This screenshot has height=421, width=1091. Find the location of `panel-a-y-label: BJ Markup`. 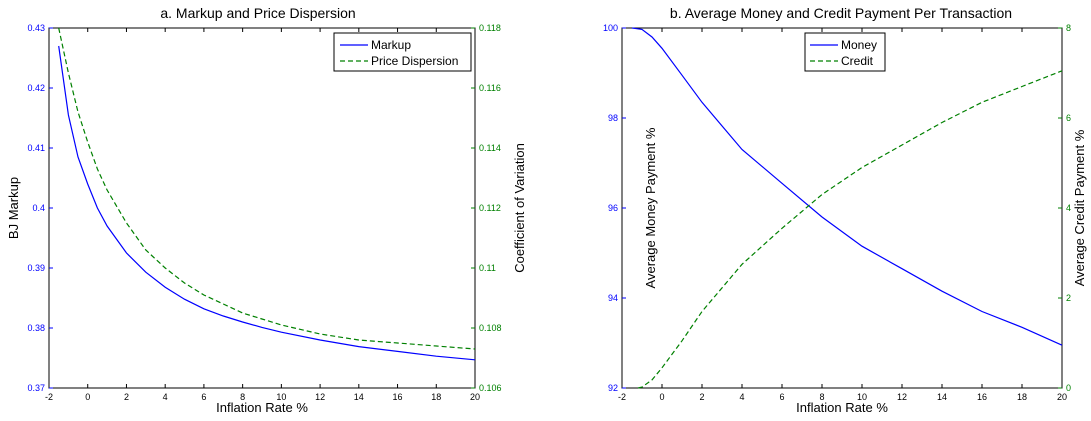

panel-a-y-label: BJ Markup is located at coordinates (13, 208).